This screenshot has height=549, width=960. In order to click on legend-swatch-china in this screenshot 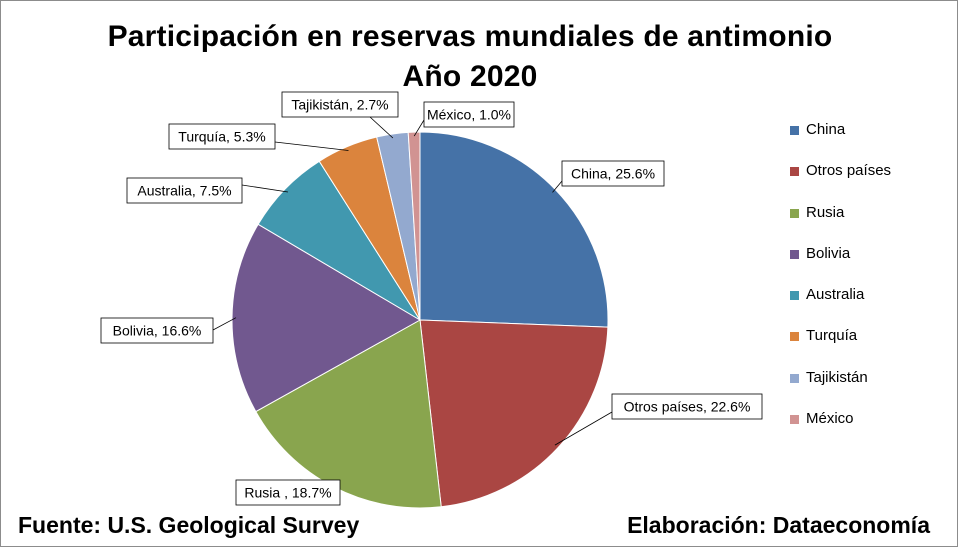, I will do `click(794, 130)`.